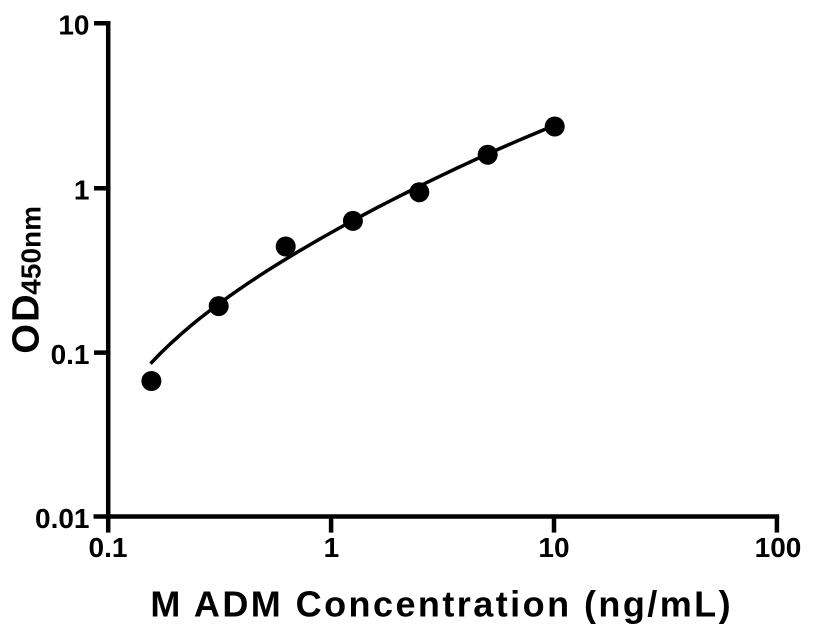 The height and width of the screenshot is (640, 816). What do you see at coordinates (62, 518) in the screenshot?
I see `svg-text: 0.01` at bounding box center [62, 518].